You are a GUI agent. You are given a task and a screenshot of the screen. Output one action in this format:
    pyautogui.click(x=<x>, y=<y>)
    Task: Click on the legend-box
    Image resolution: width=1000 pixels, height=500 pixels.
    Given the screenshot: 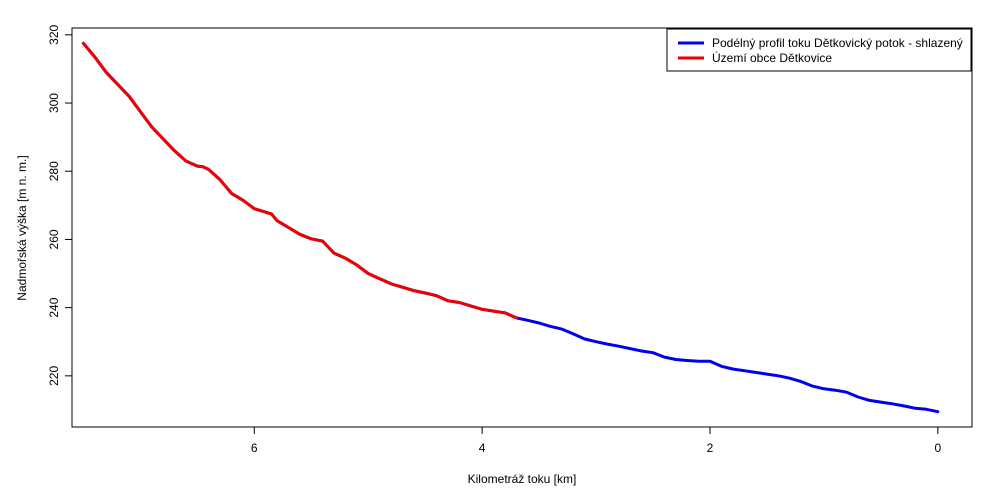 What is the action you would take?
    pyautogui.click(x=819, y=50)
    